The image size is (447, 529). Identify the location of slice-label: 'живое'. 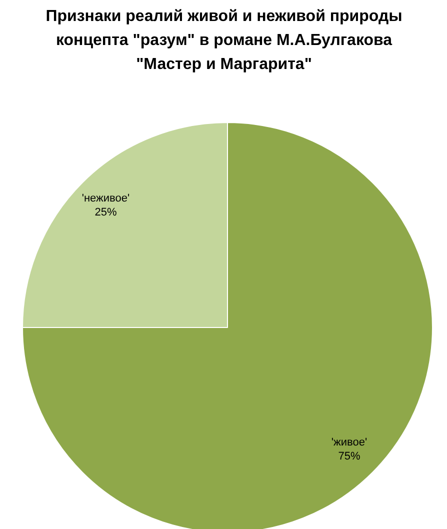
(349, 442).